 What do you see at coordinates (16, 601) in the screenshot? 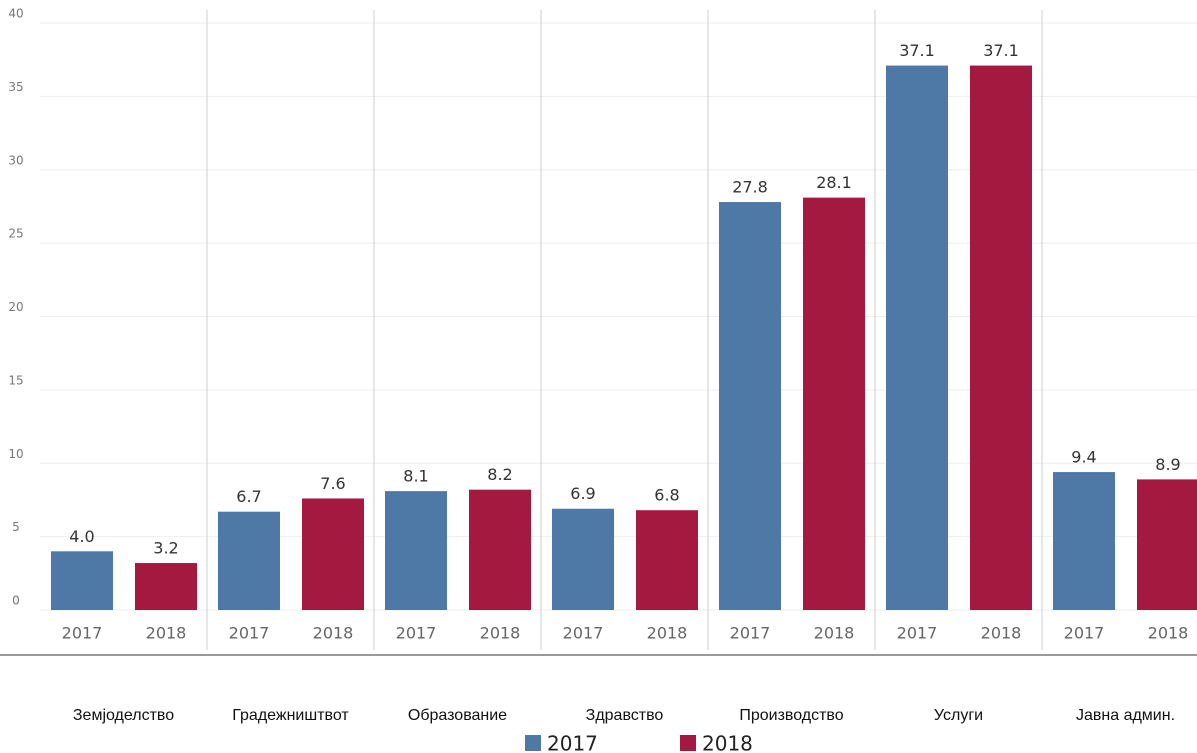
I see `y-tick-label: 0` at bounding box center [16, 601].